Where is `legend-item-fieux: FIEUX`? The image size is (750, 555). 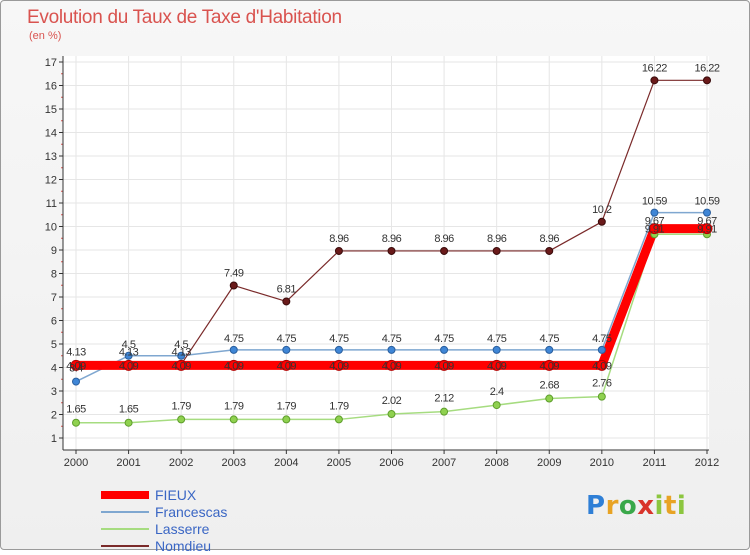
legend-item-fieux: FIEUX is located at coordinates (211, 495).